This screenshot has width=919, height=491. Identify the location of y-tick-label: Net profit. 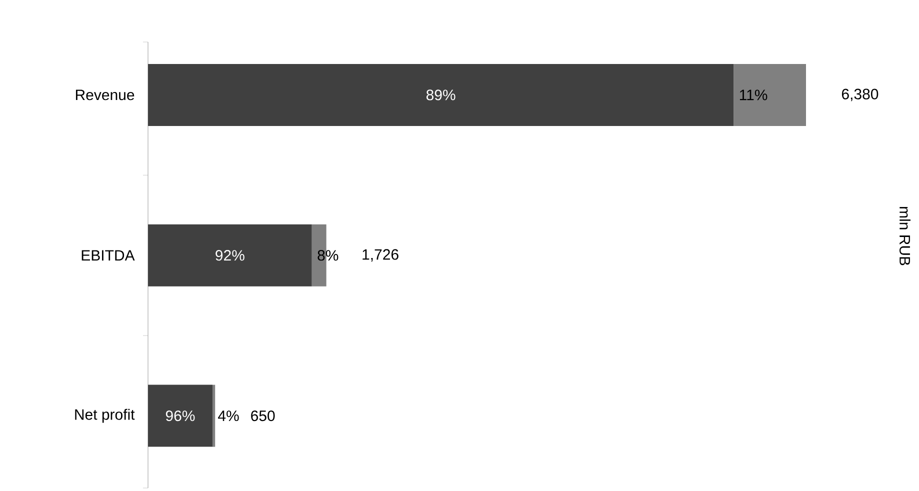
(105, 415).